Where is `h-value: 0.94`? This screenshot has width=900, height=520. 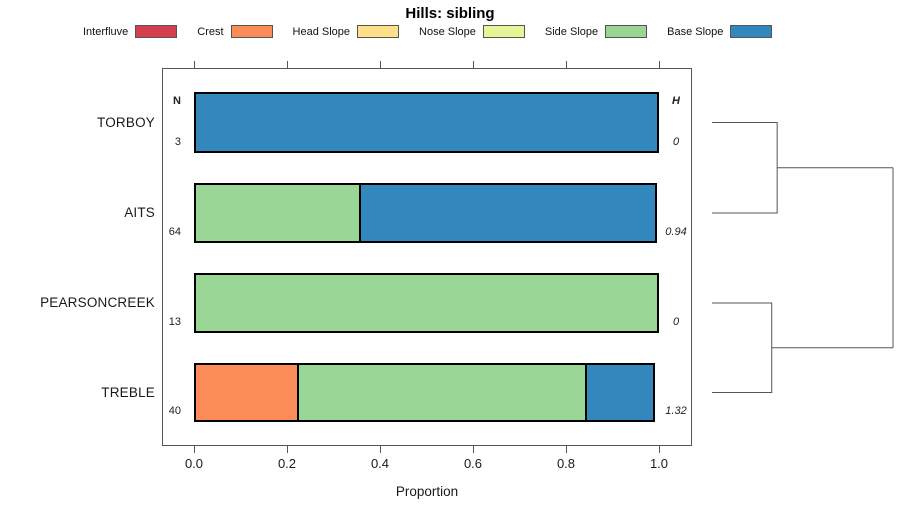
h-value: 0.94 is located at coordinates (676, 232).